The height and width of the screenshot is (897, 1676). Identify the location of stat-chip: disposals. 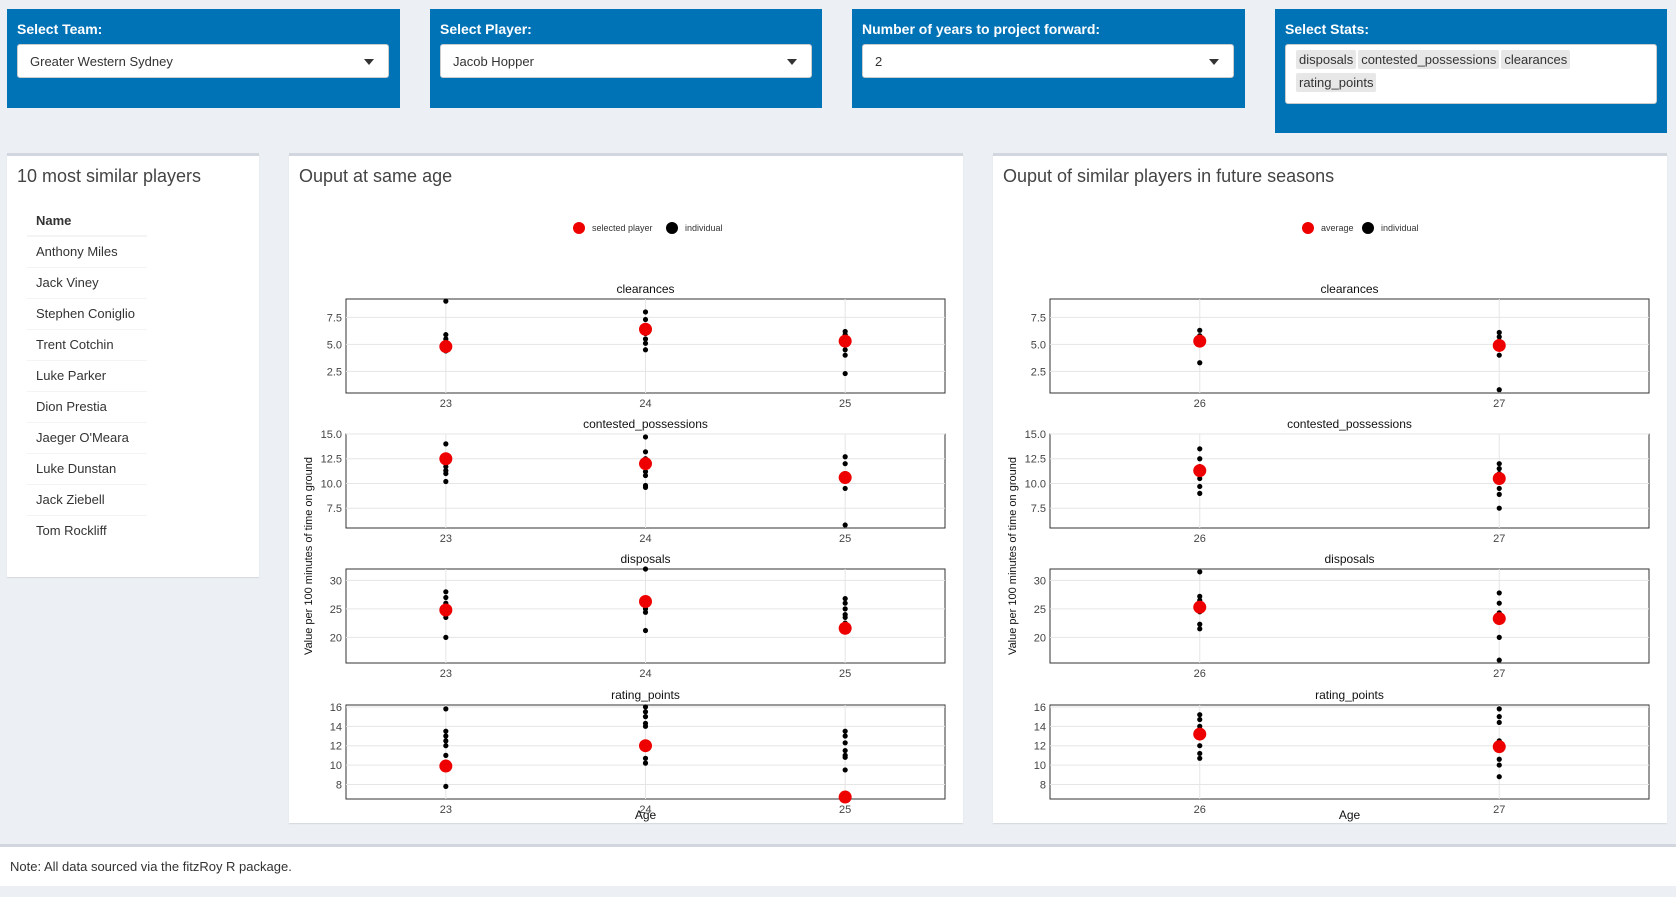
(1326, 59).